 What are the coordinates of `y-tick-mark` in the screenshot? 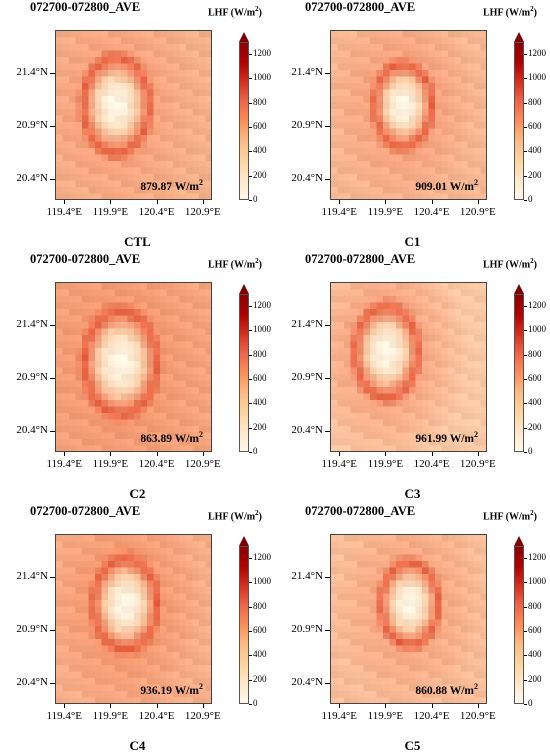 It's located at (327, 431).